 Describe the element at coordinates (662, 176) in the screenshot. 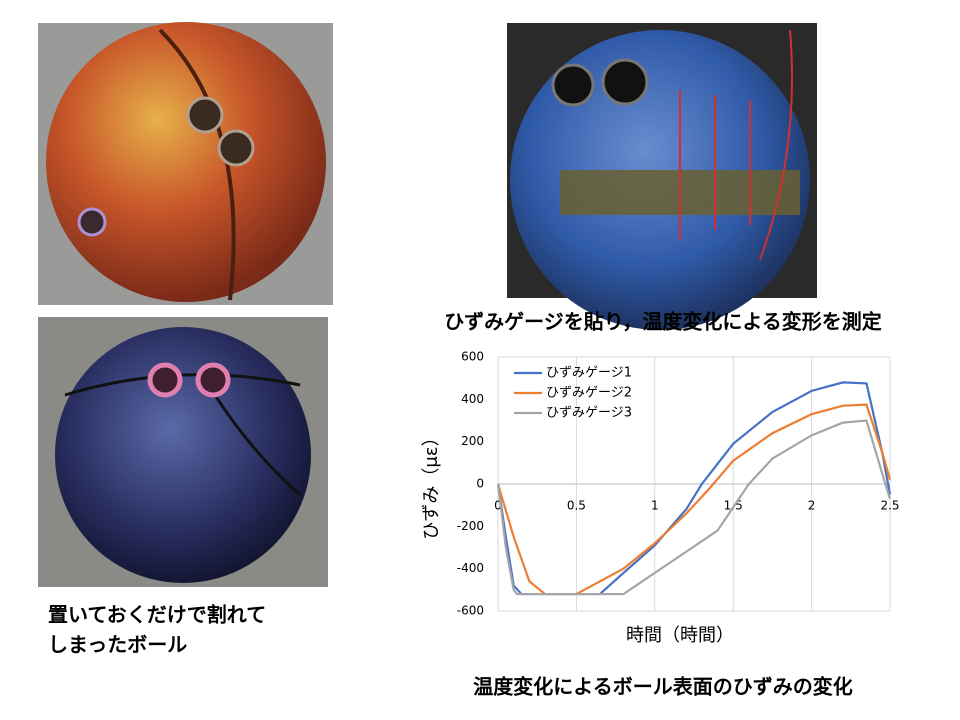

I see `photo-strain-gauge-ball` at that location.